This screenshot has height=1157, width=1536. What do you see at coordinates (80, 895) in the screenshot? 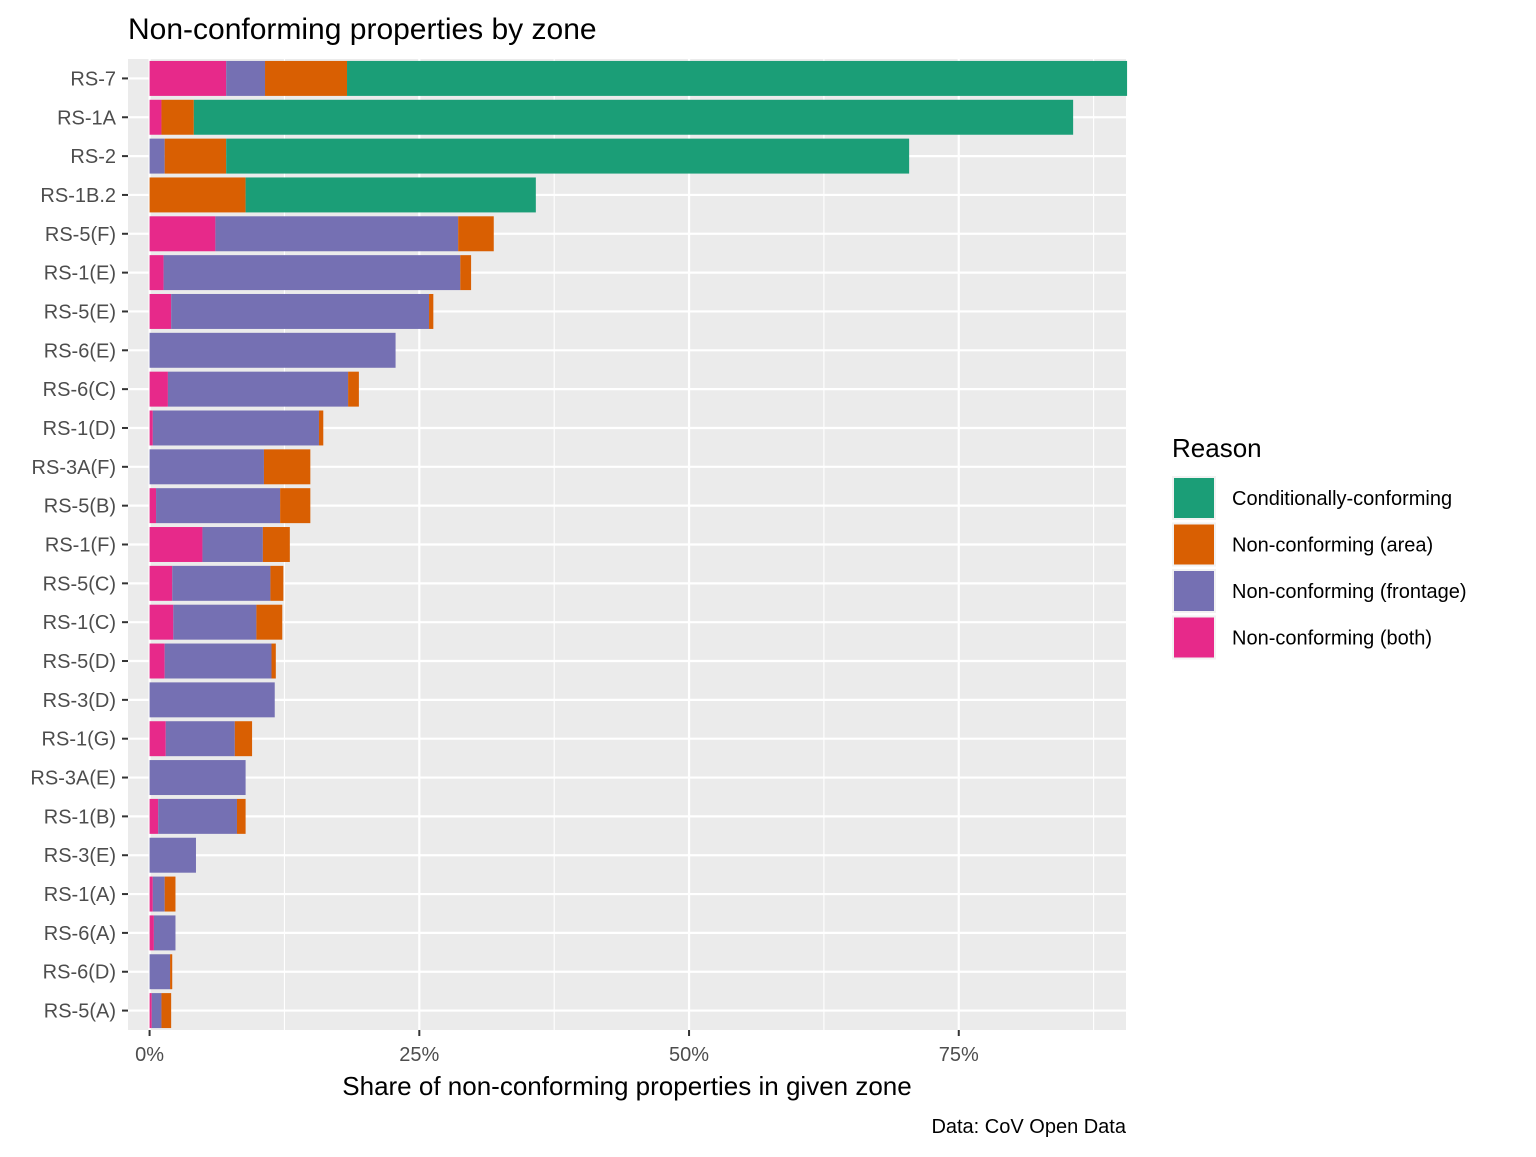
I see `y-tick-label: RS-1(A)` at bounding box center [80, 895].